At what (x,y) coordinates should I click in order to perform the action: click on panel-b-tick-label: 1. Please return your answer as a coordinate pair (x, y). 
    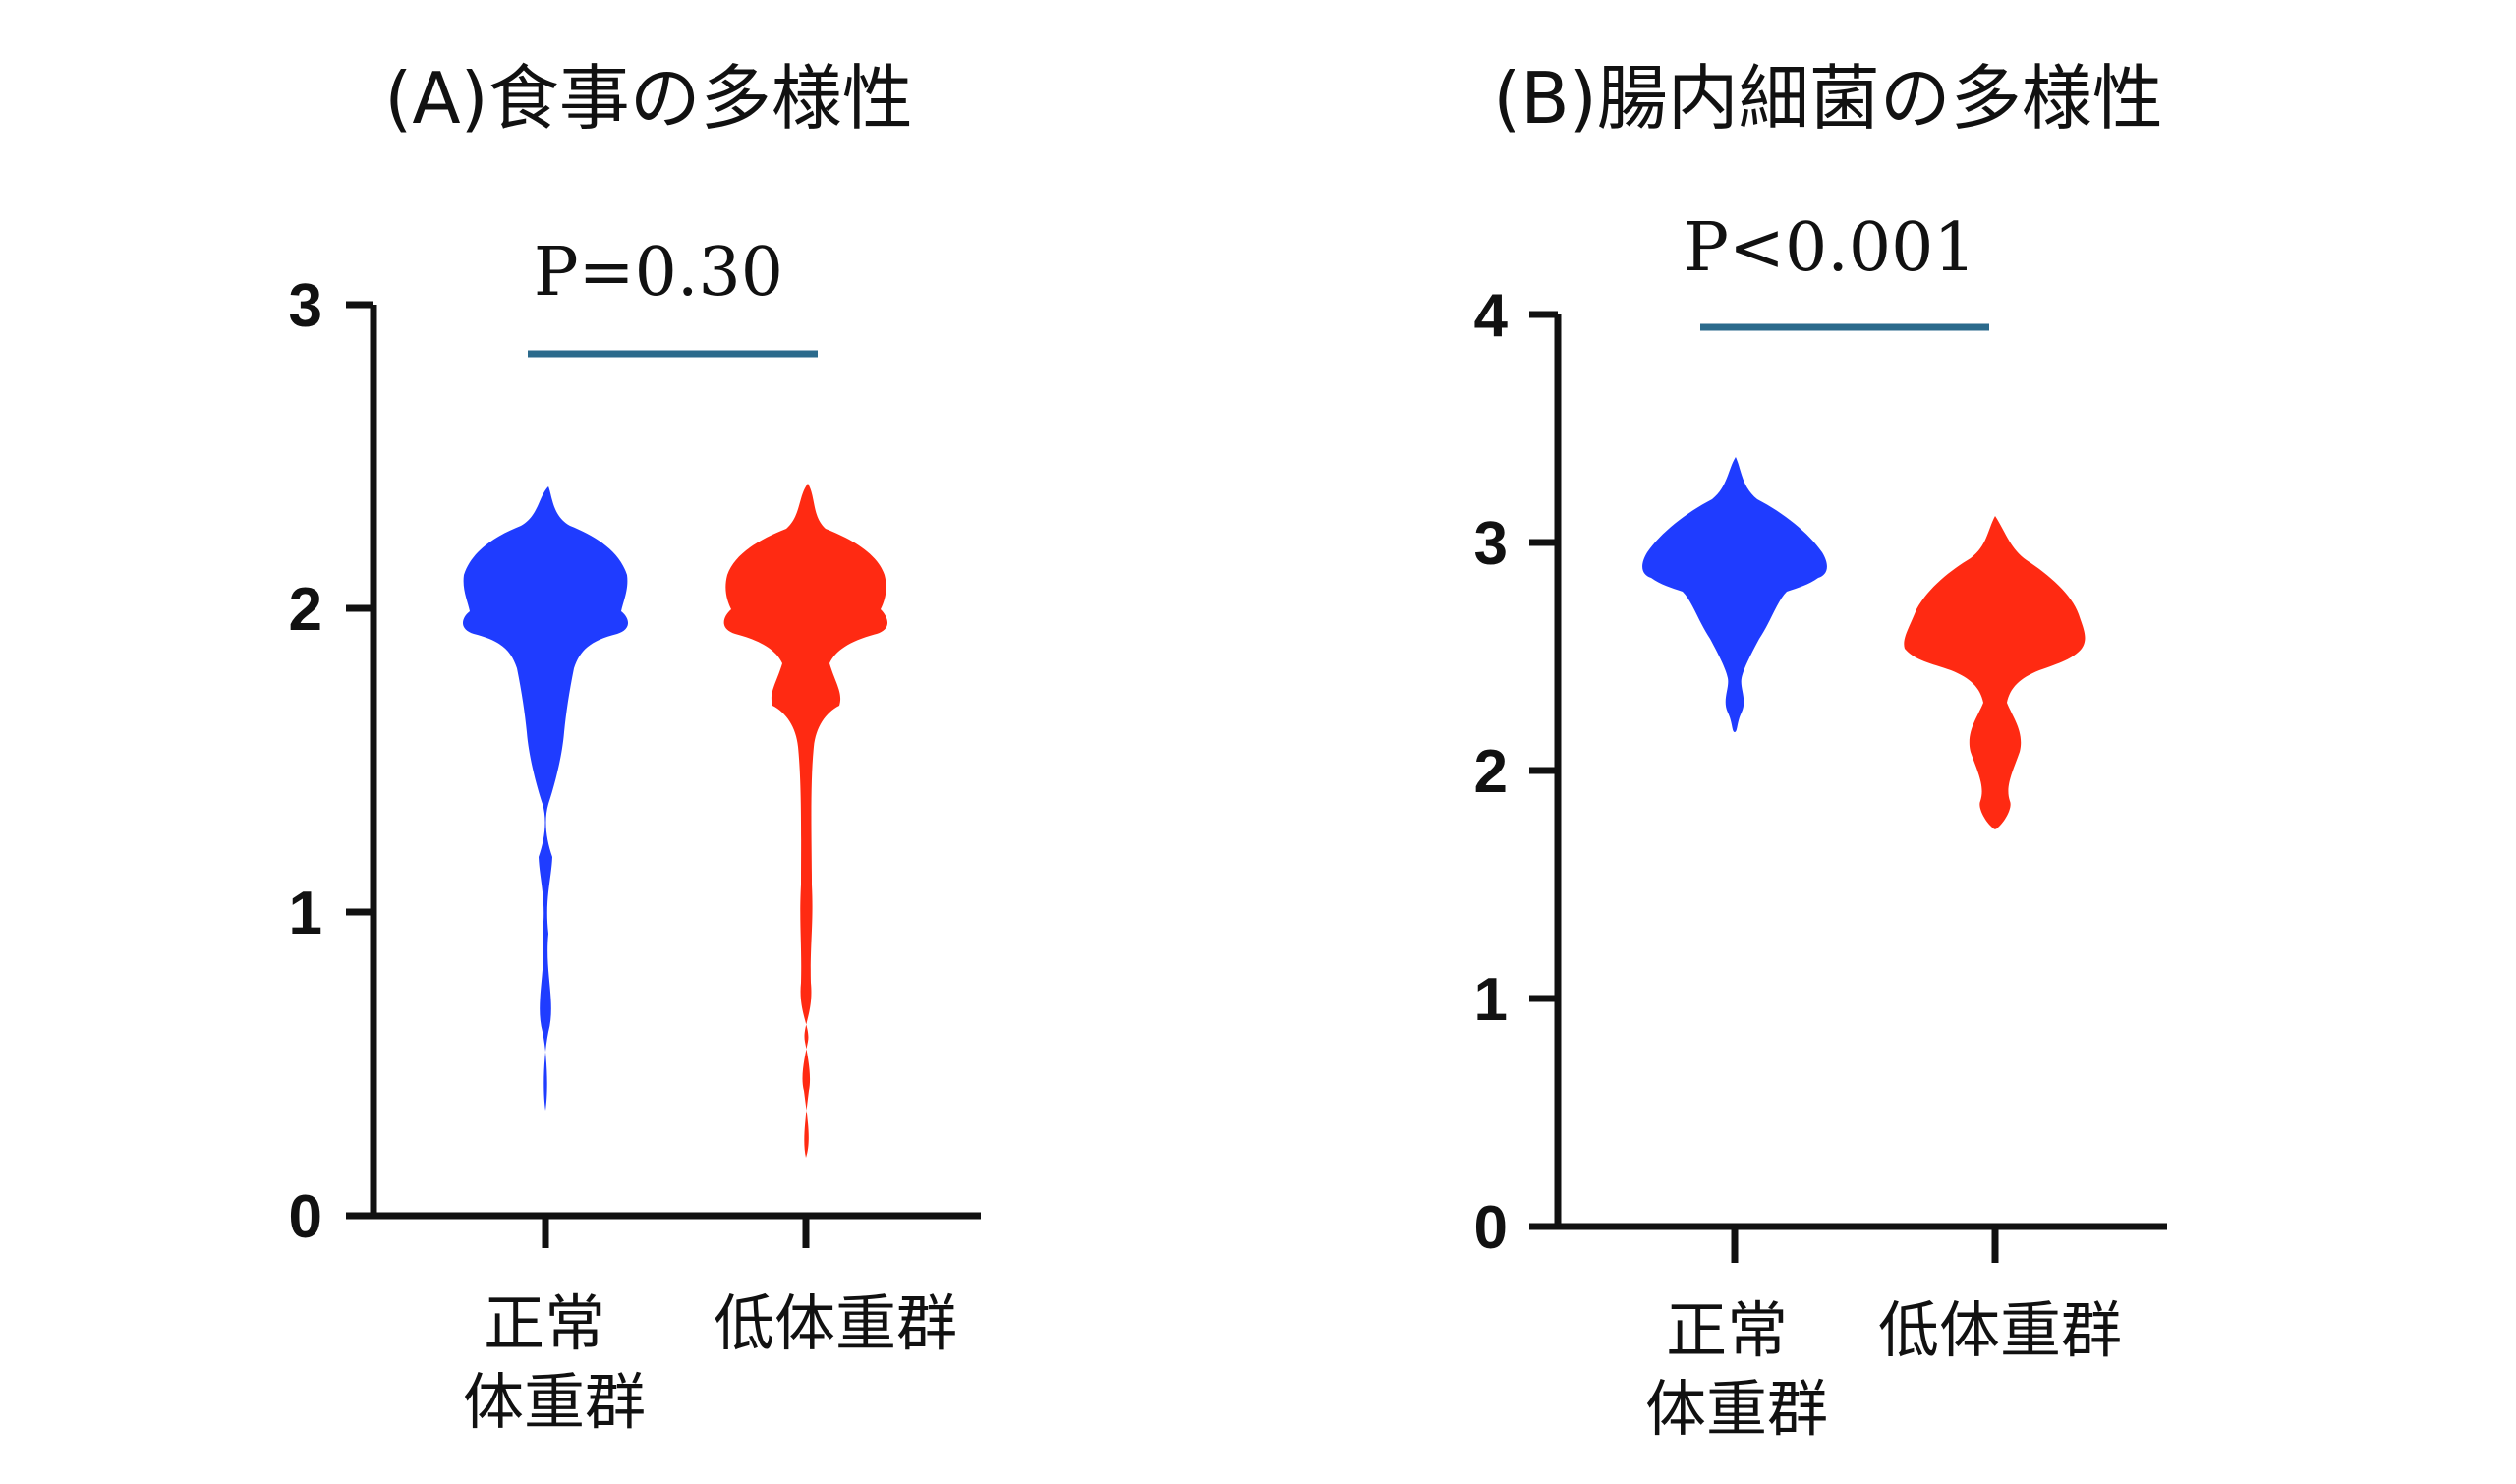
    Looking at the image, I should click on (1491, 1000).